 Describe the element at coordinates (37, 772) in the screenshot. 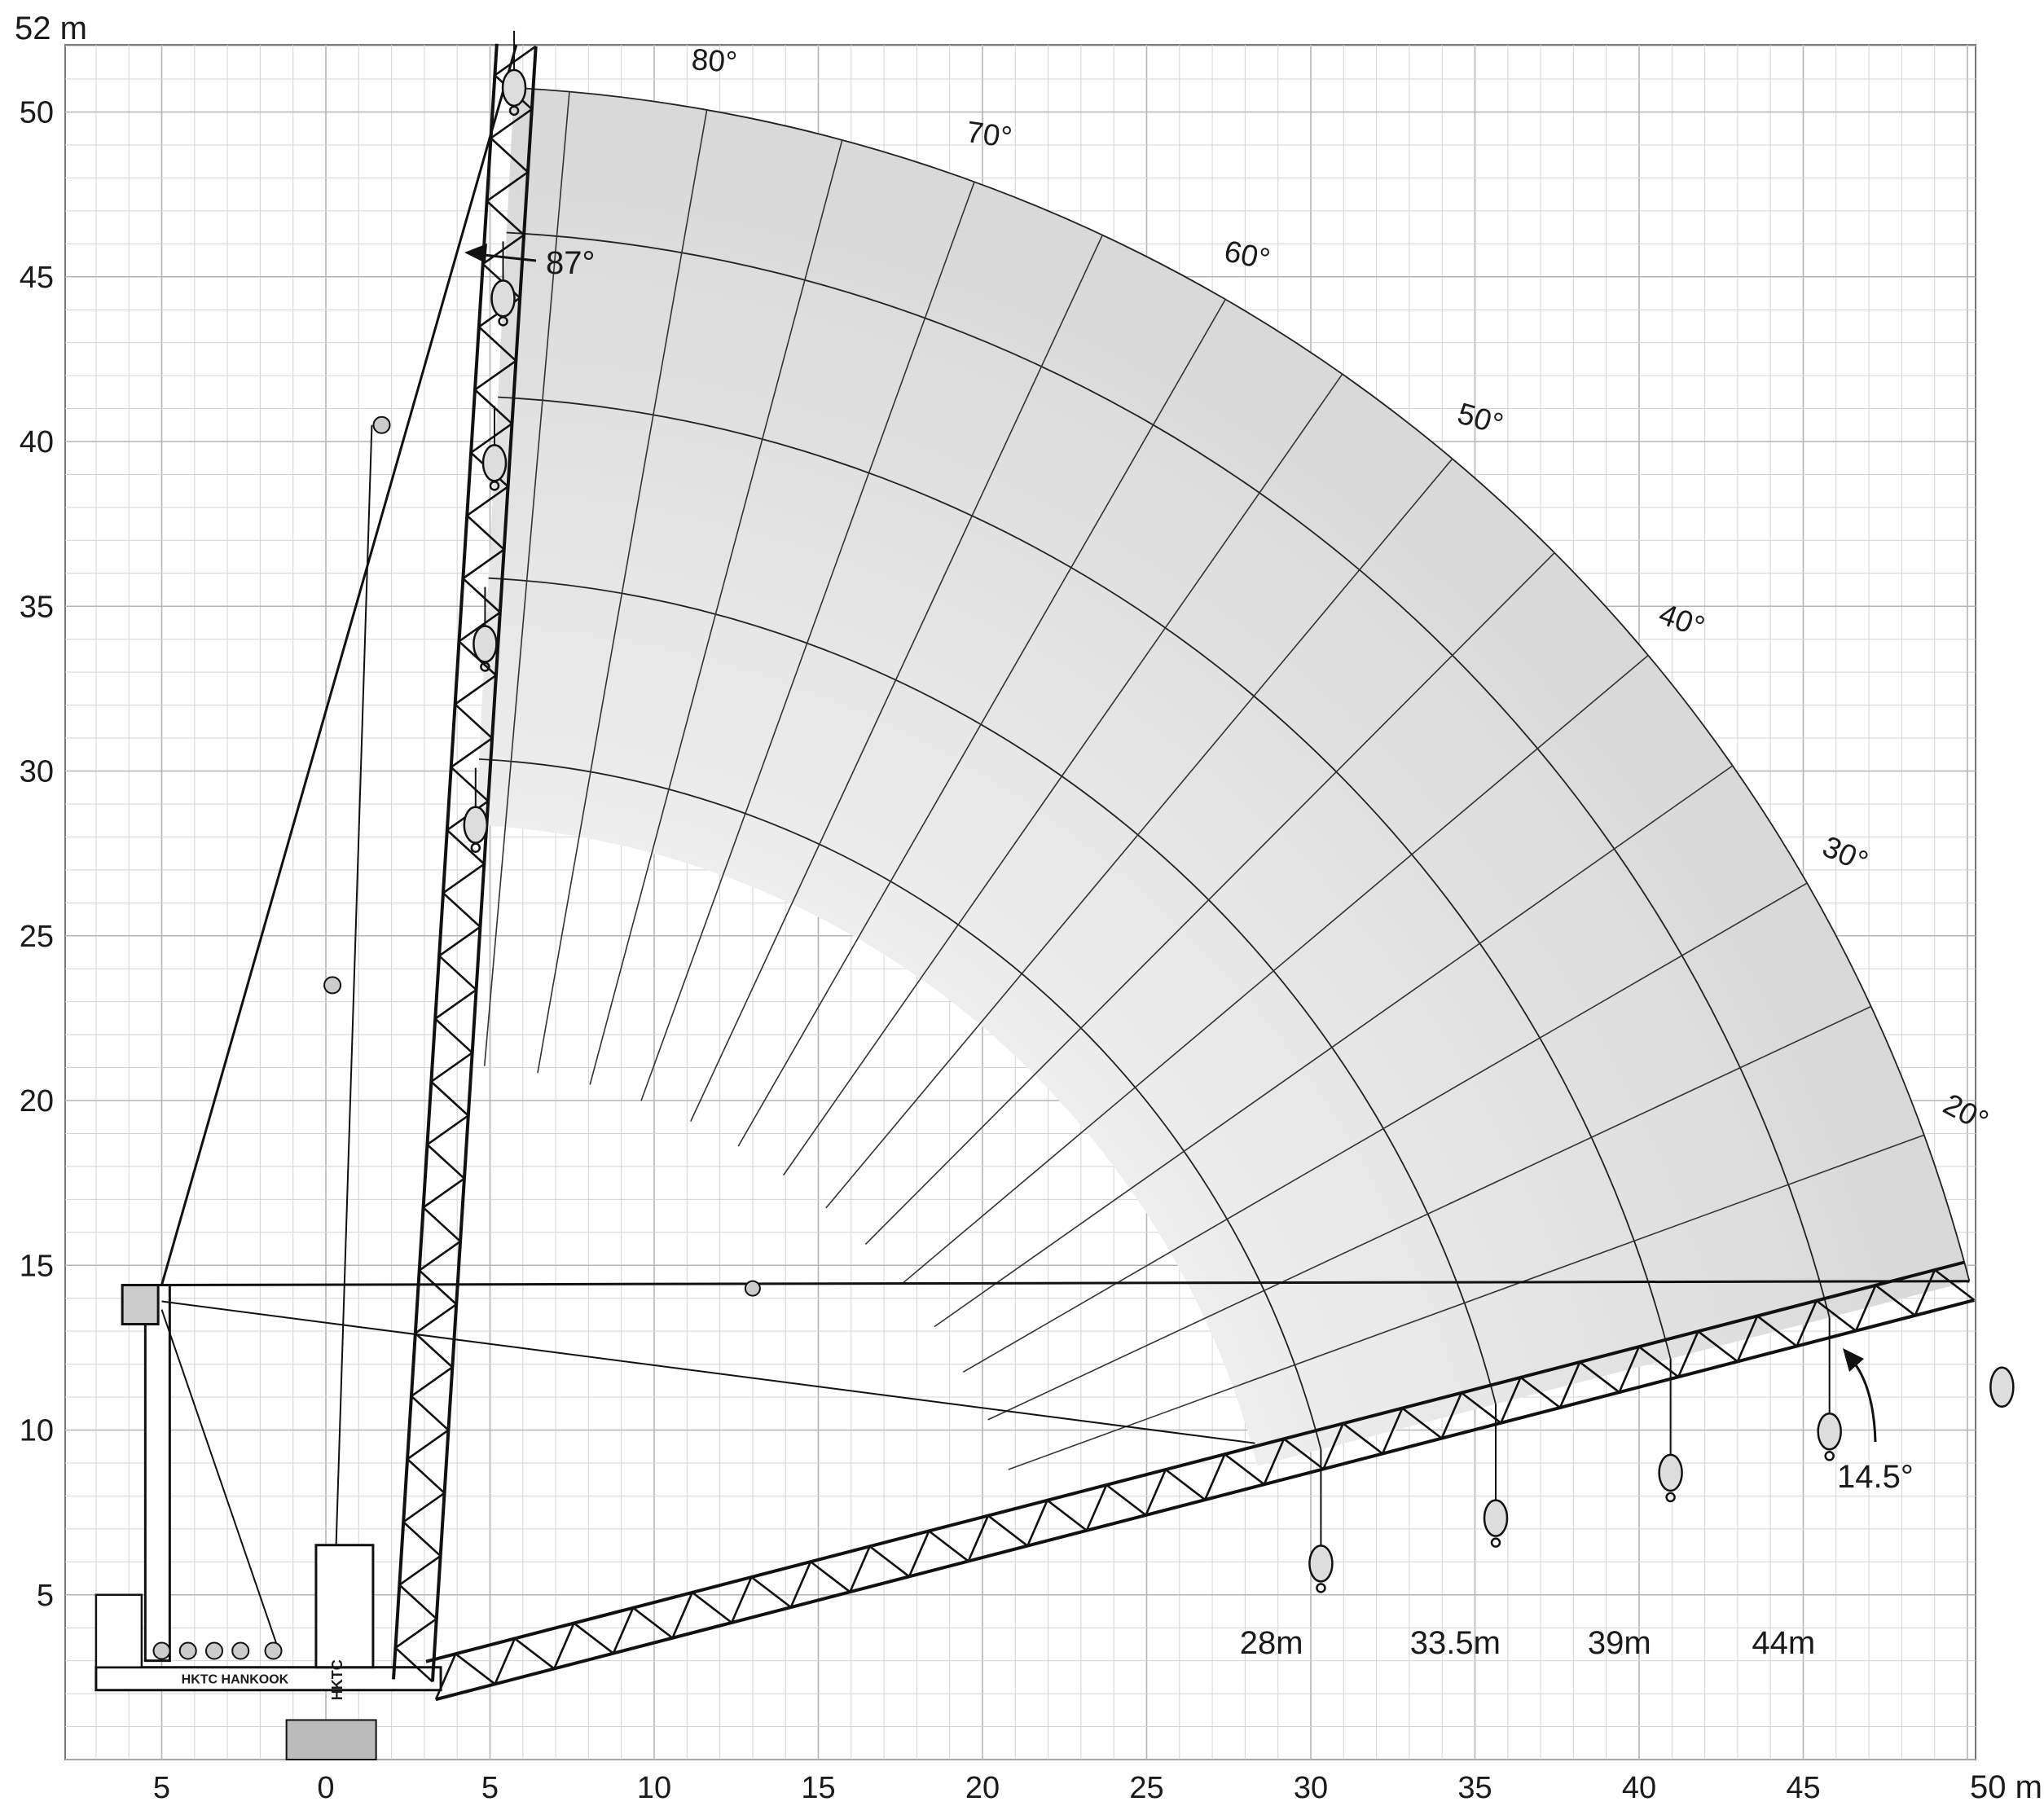

I see `y-tick-label: 30` at that location.